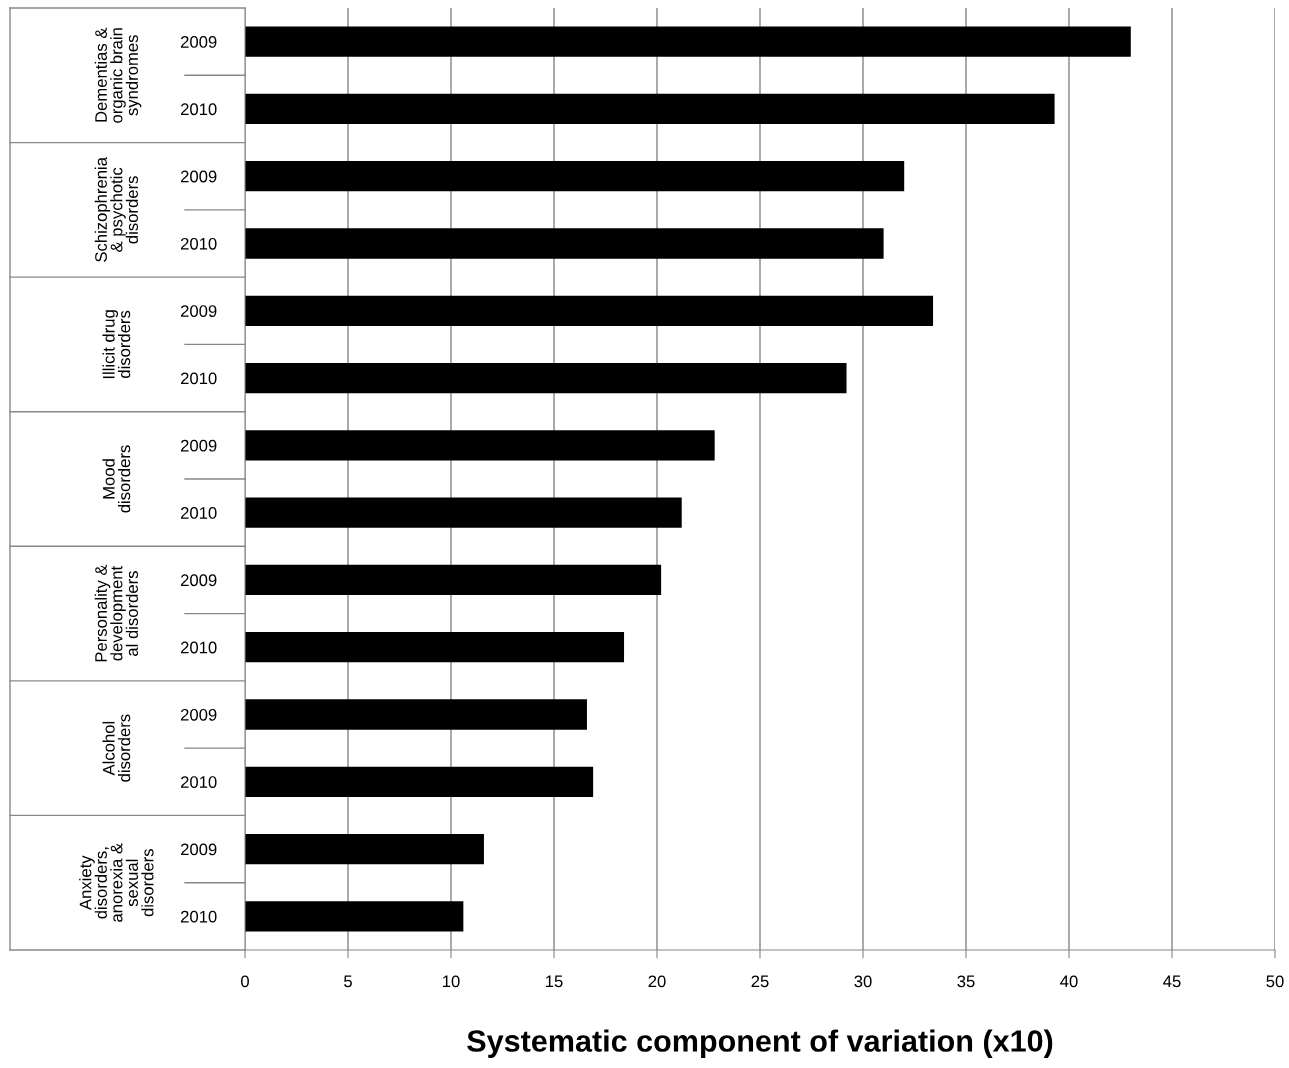 The image size is (1289, 1068). What do you see at coordinates (554, 981) in the screenshot?
I see `x-tick-label: 15` at bounding box center [554, 981].